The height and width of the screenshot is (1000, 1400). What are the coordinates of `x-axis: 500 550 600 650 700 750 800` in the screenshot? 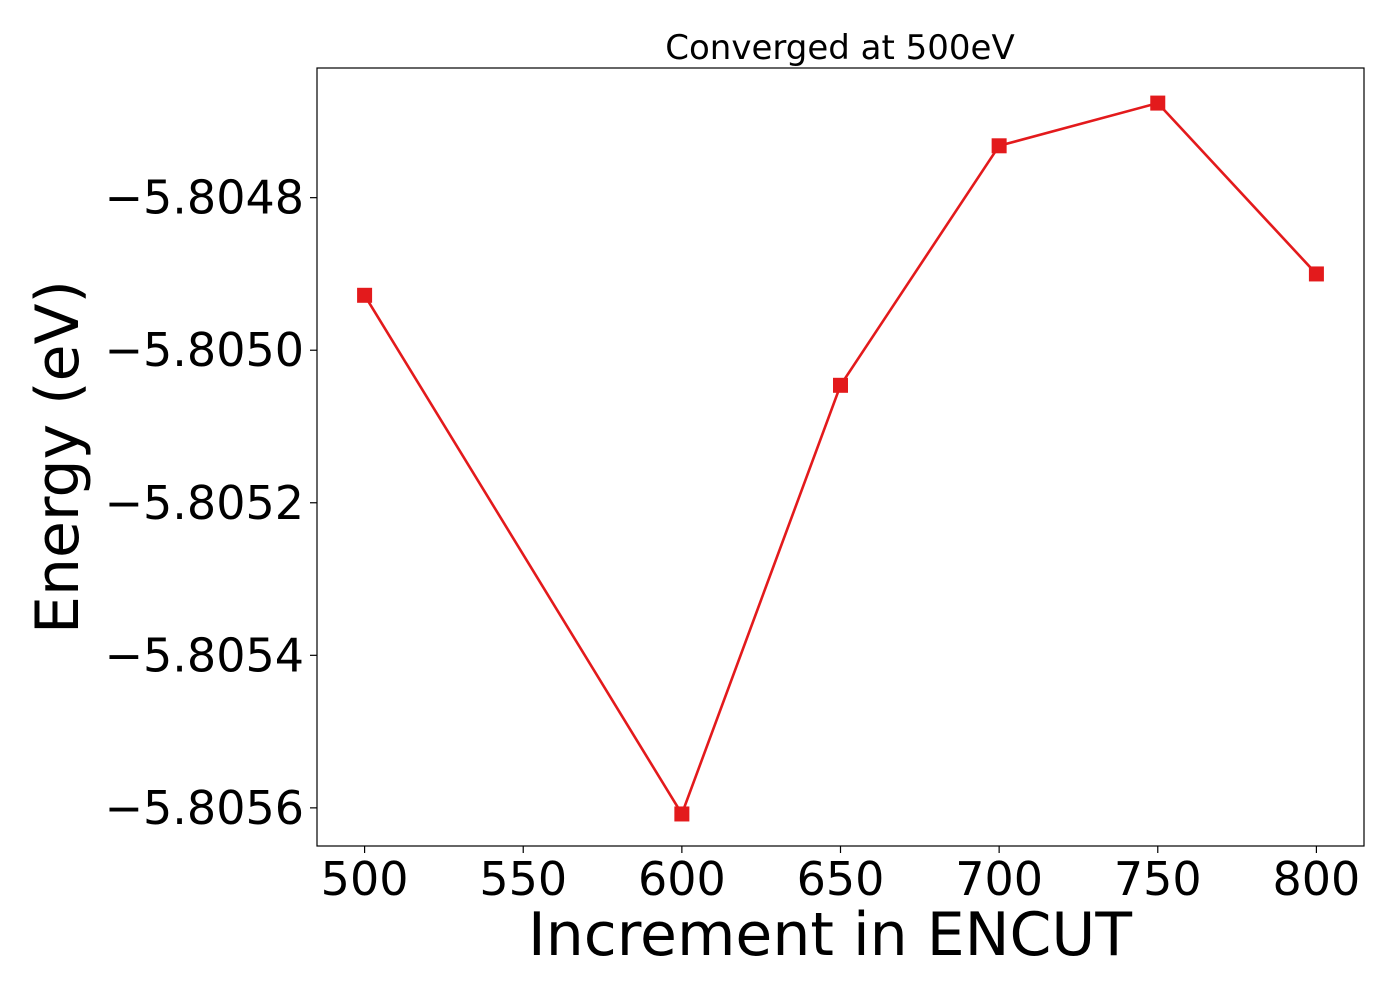 It's located at (841, 876).